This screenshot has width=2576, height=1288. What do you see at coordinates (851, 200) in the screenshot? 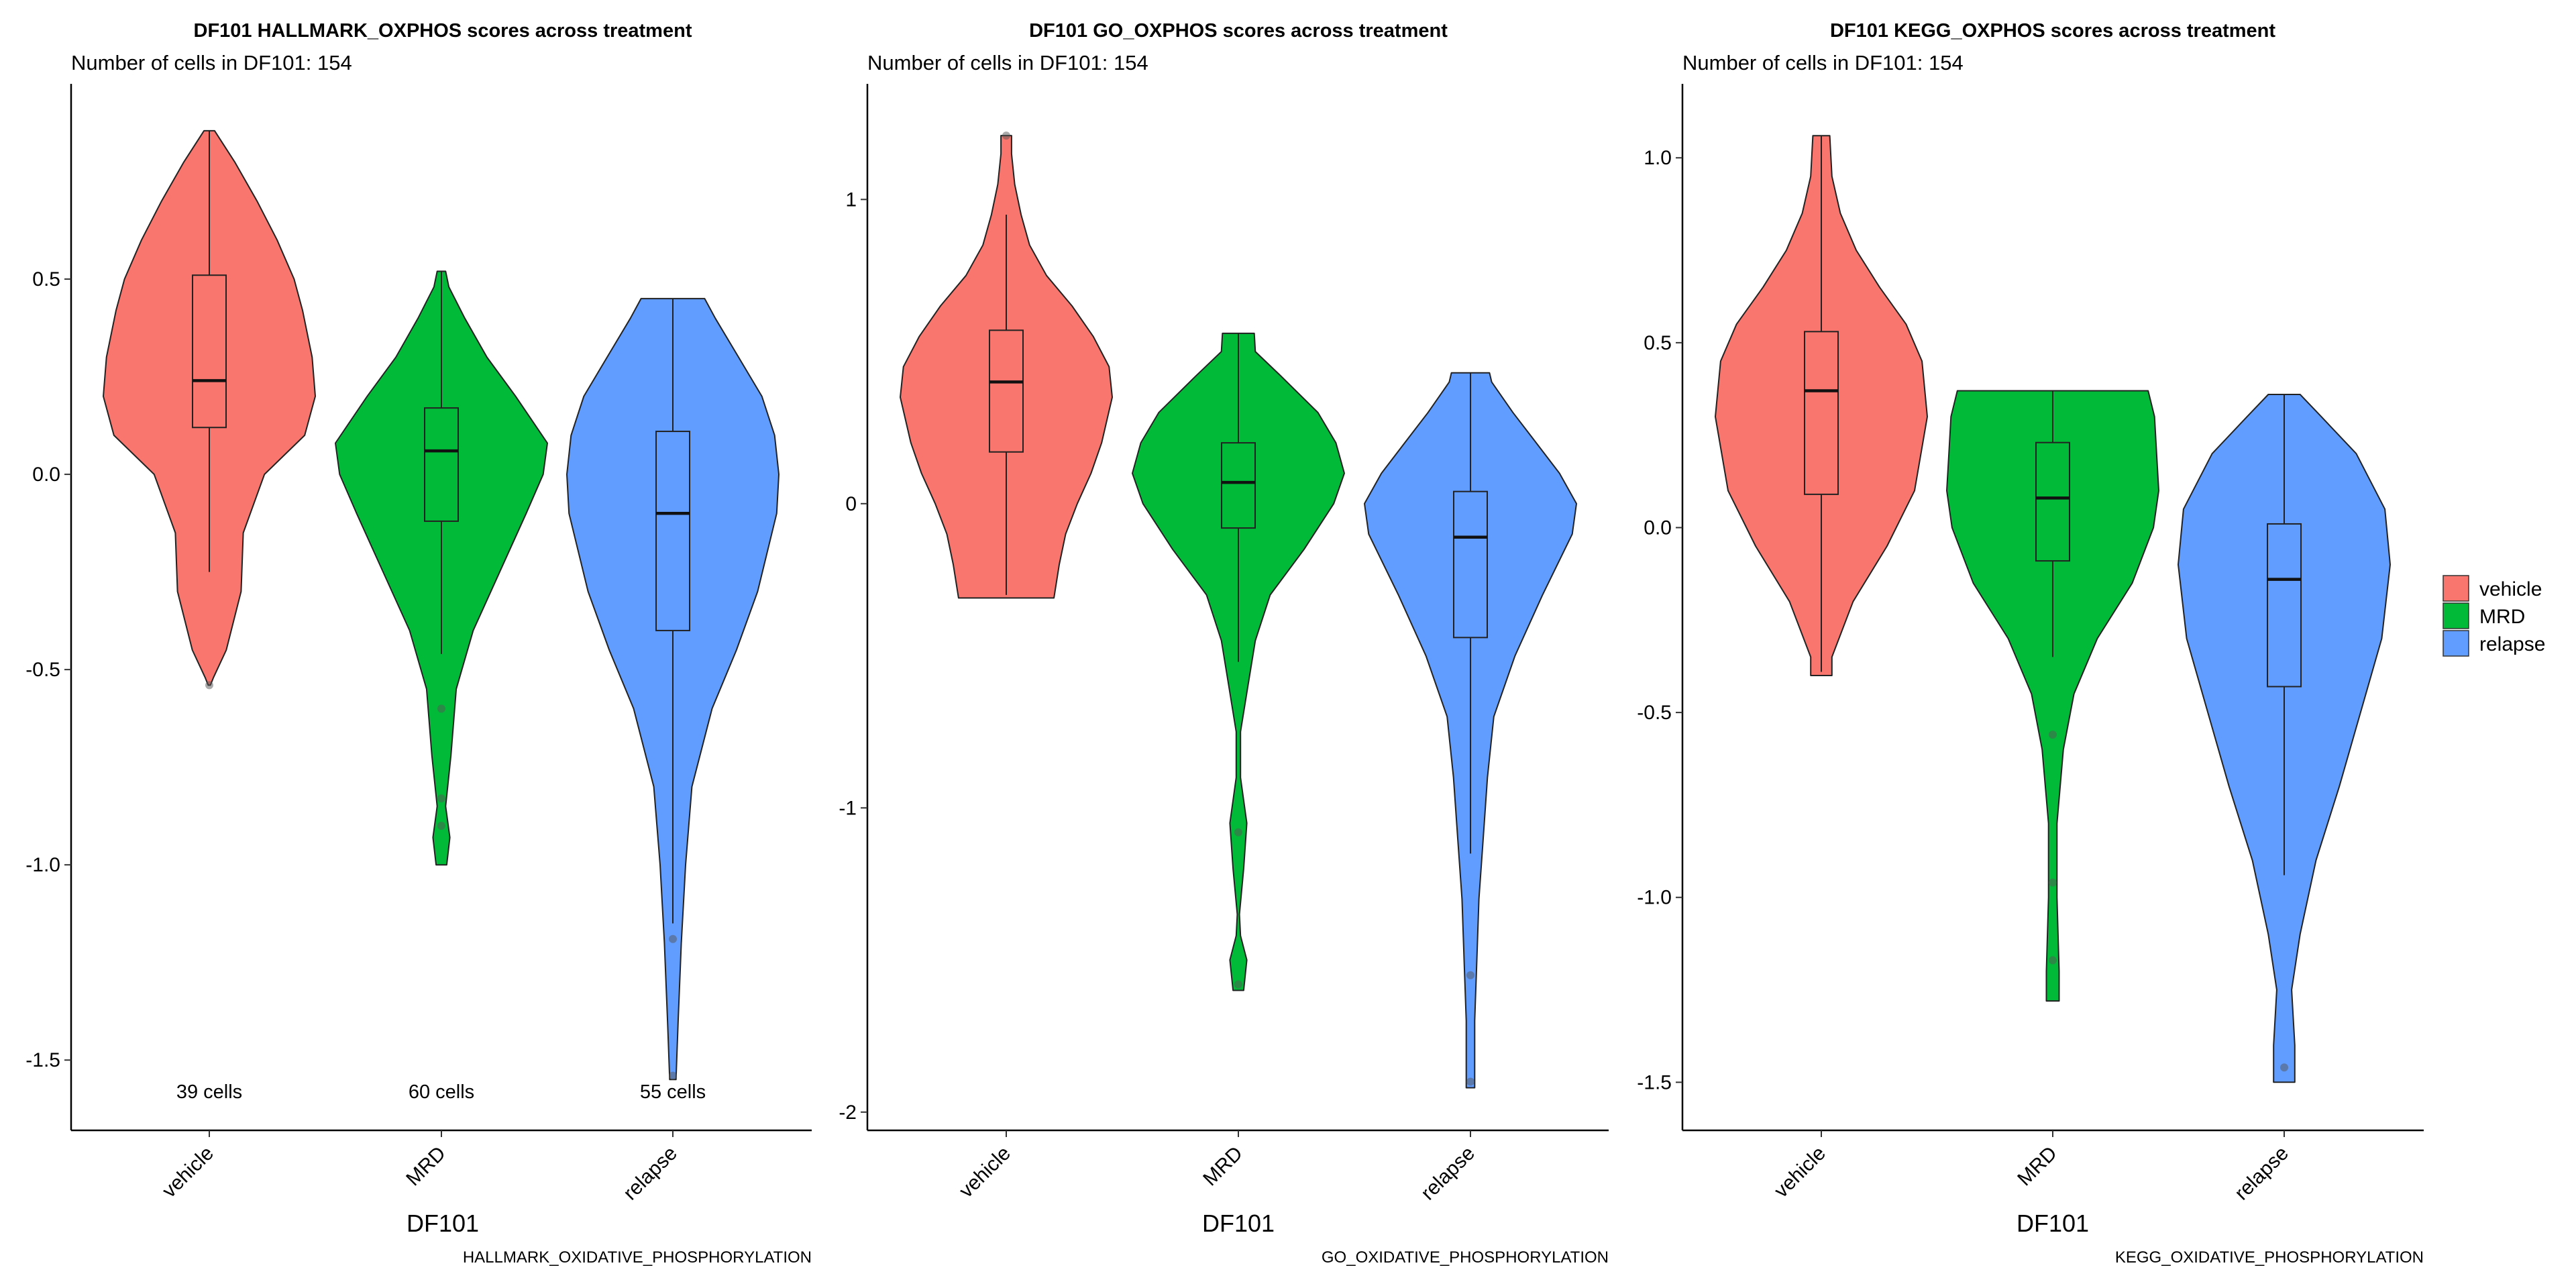
I see `y-tick-label: 1` at bounding box center [851, 200].